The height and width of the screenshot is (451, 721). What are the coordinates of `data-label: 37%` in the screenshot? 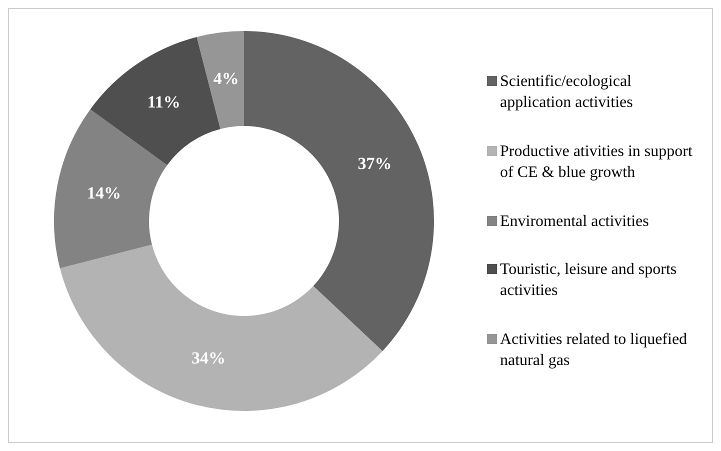 It's located at (375, 163).